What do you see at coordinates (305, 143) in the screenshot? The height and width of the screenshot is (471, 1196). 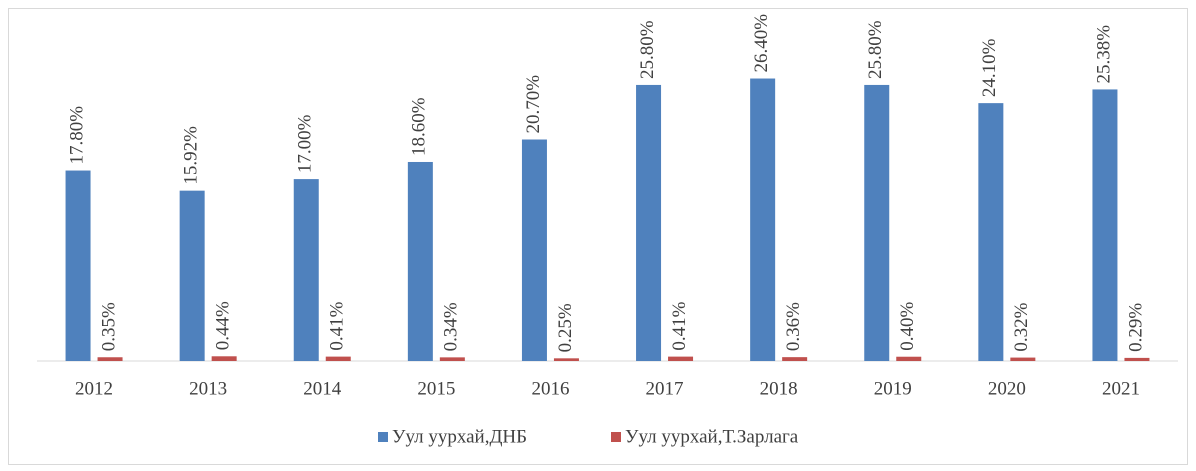 I see `data-label: 17.00%` at bounding box center [305, 143].